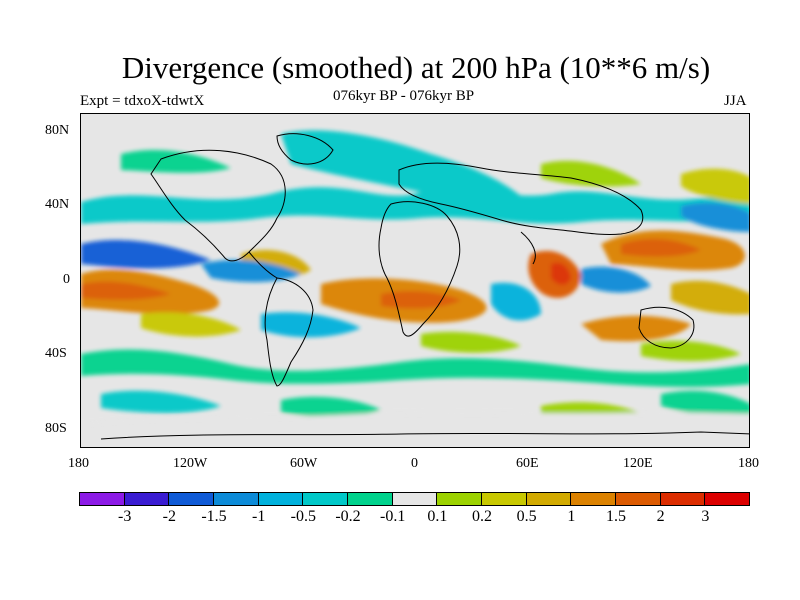 The width and height of the screenshot is (800, 600). What do you see at coordinates (571, 516) in the screenshot?
I see `colorbar-label: 1` at bounding box center [571, 516].